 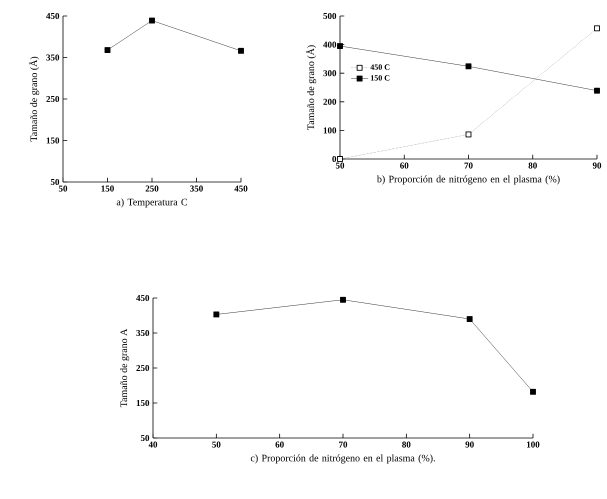 What do you see at coordinates (329, 101) in the screenshot?
I see `y-tick-label: 200` at bounding box center [329, 101].